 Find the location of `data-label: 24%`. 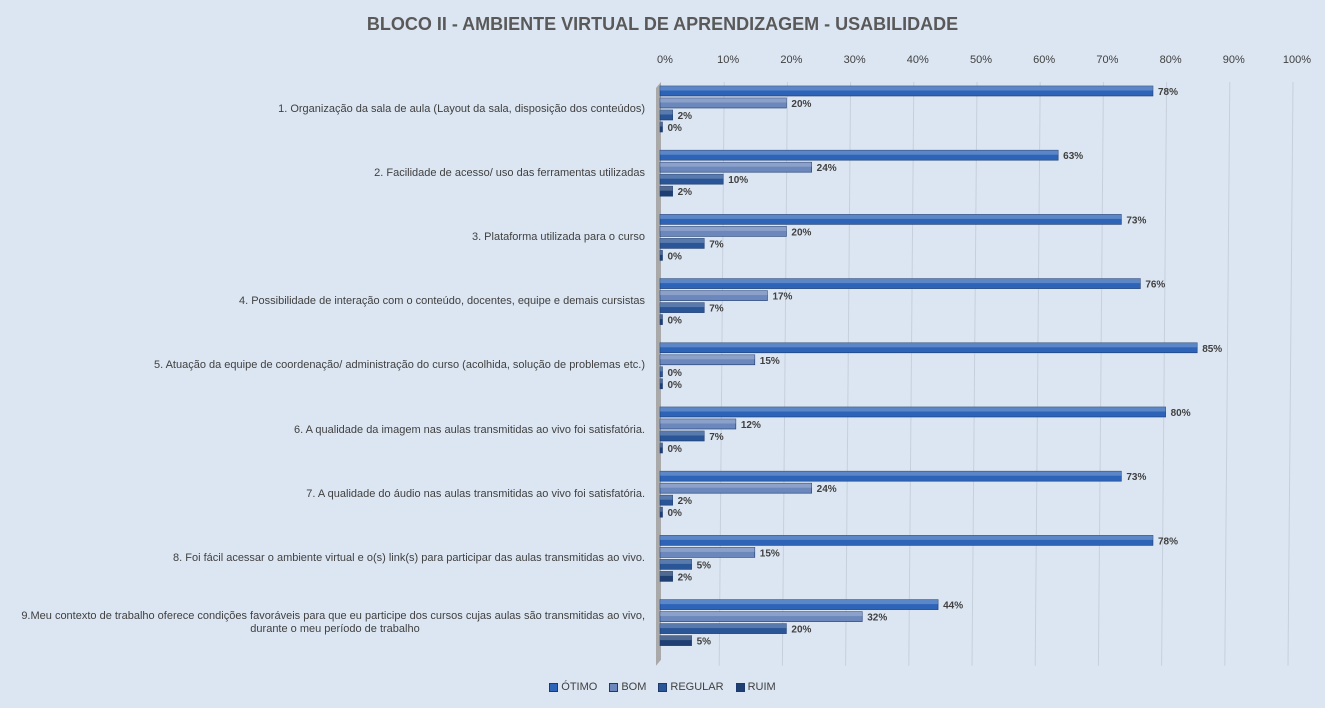

data-label: 24% is located at coordinates (827, 489).